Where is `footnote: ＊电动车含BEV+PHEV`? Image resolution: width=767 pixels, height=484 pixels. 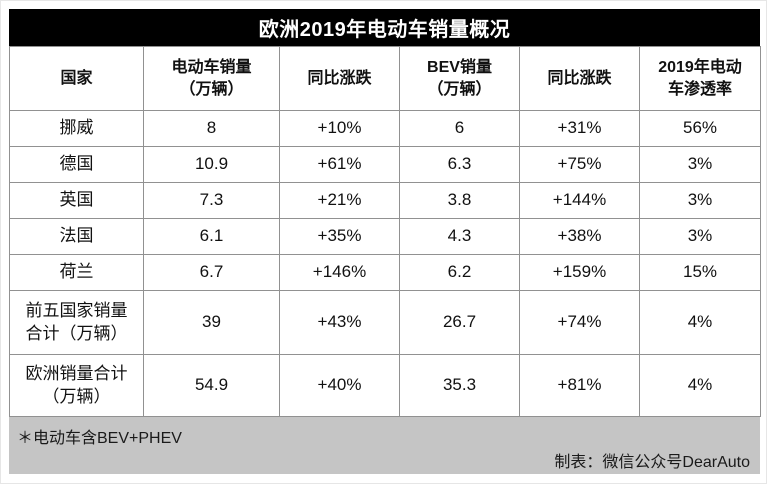 footnote: ＊电动车含BEV+PHEV is located at coordinates (99, 438).